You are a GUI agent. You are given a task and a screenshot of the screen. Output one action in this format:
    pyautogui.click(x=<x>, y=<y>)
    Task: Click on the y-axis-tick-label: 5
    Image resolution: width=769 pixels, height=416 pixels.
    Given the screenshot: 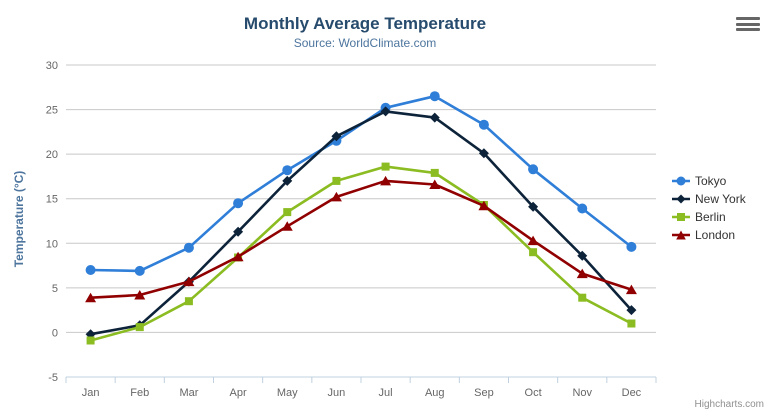 What is the action you would take?
    pyautogui.click(x=55, y=289)
    